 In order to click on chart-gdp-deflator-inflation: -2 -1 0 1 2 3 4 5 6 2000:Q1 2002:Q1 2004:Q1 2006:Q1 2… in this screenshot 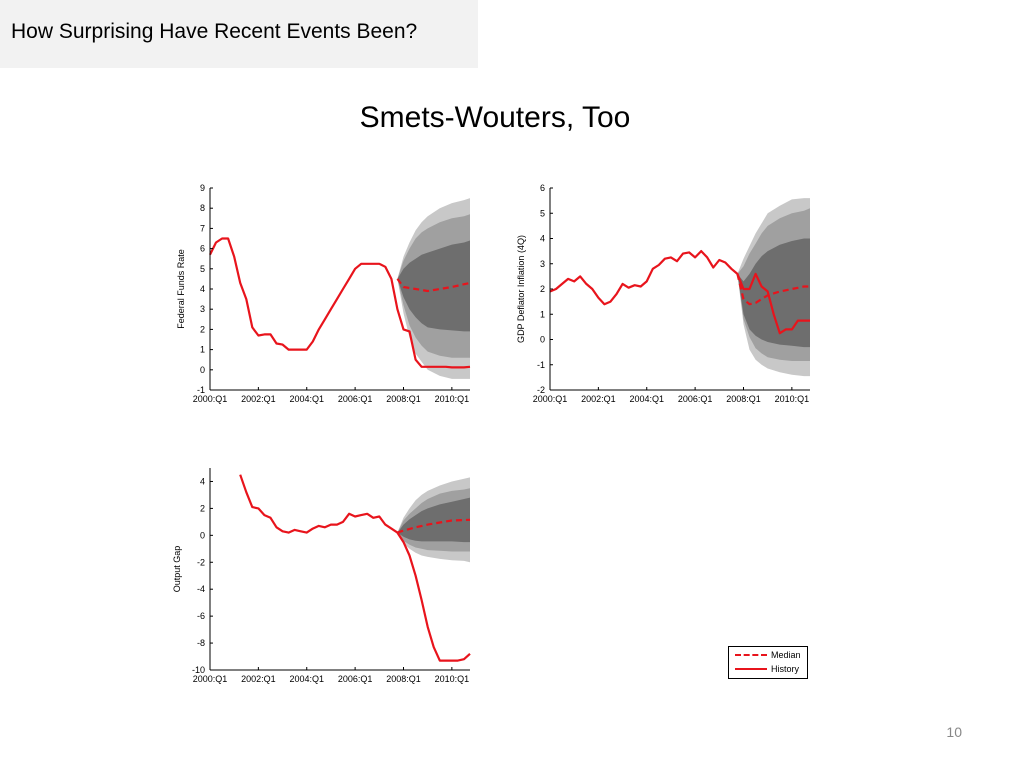, I will do `click(663, 293)`.